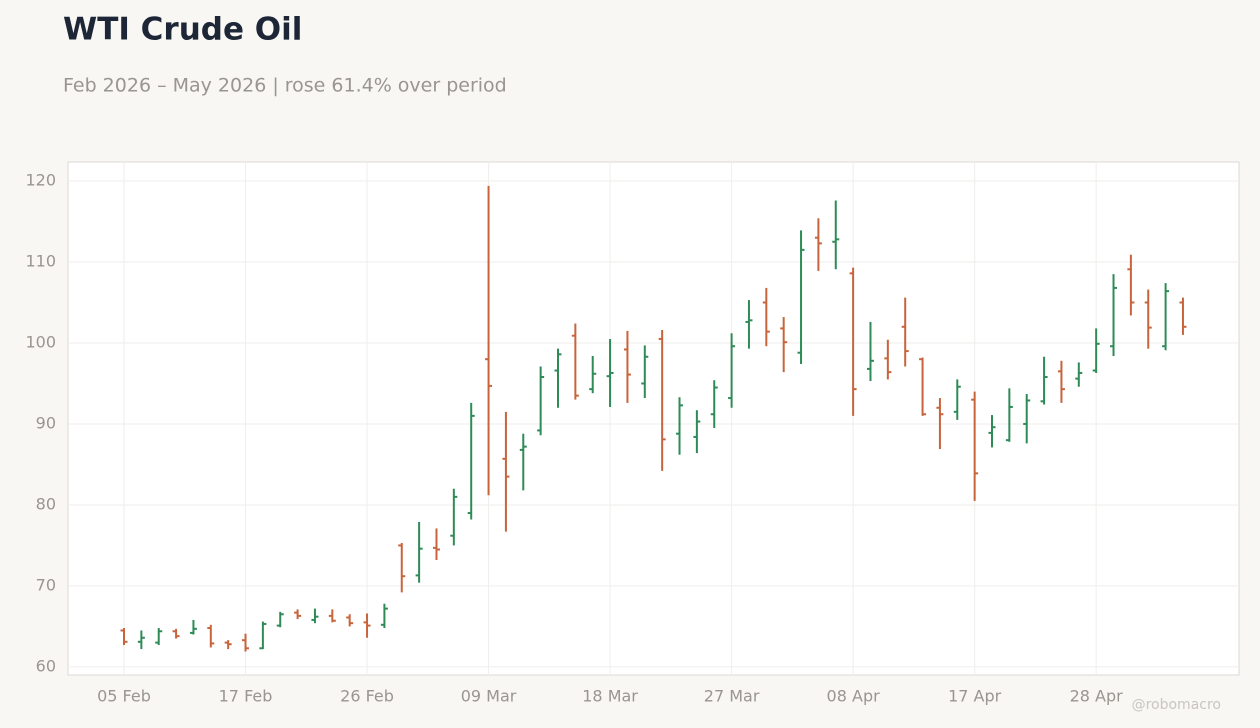  I want to click on x-tick-label: 17 Feb, so click(246, 696).